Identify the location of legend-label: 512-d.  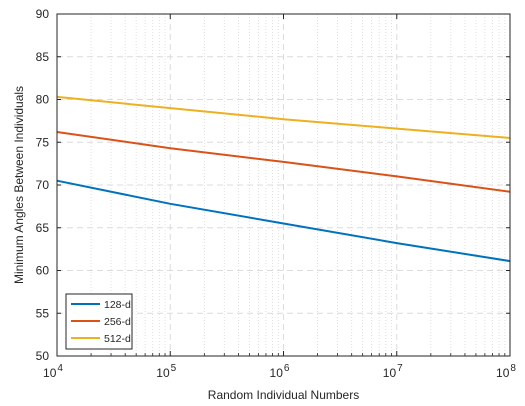
(117, 339).